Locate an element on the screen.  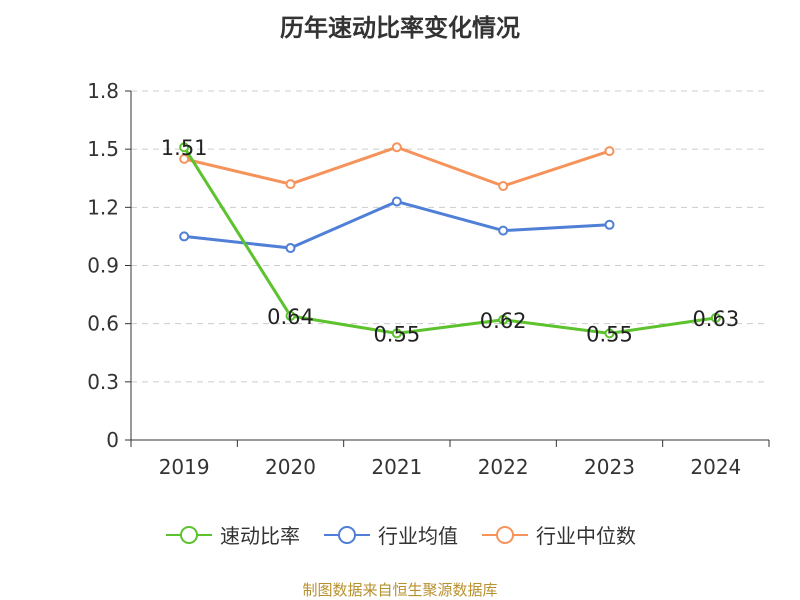
y-tick-label: 0.9 is located at coordinates (103, 266).